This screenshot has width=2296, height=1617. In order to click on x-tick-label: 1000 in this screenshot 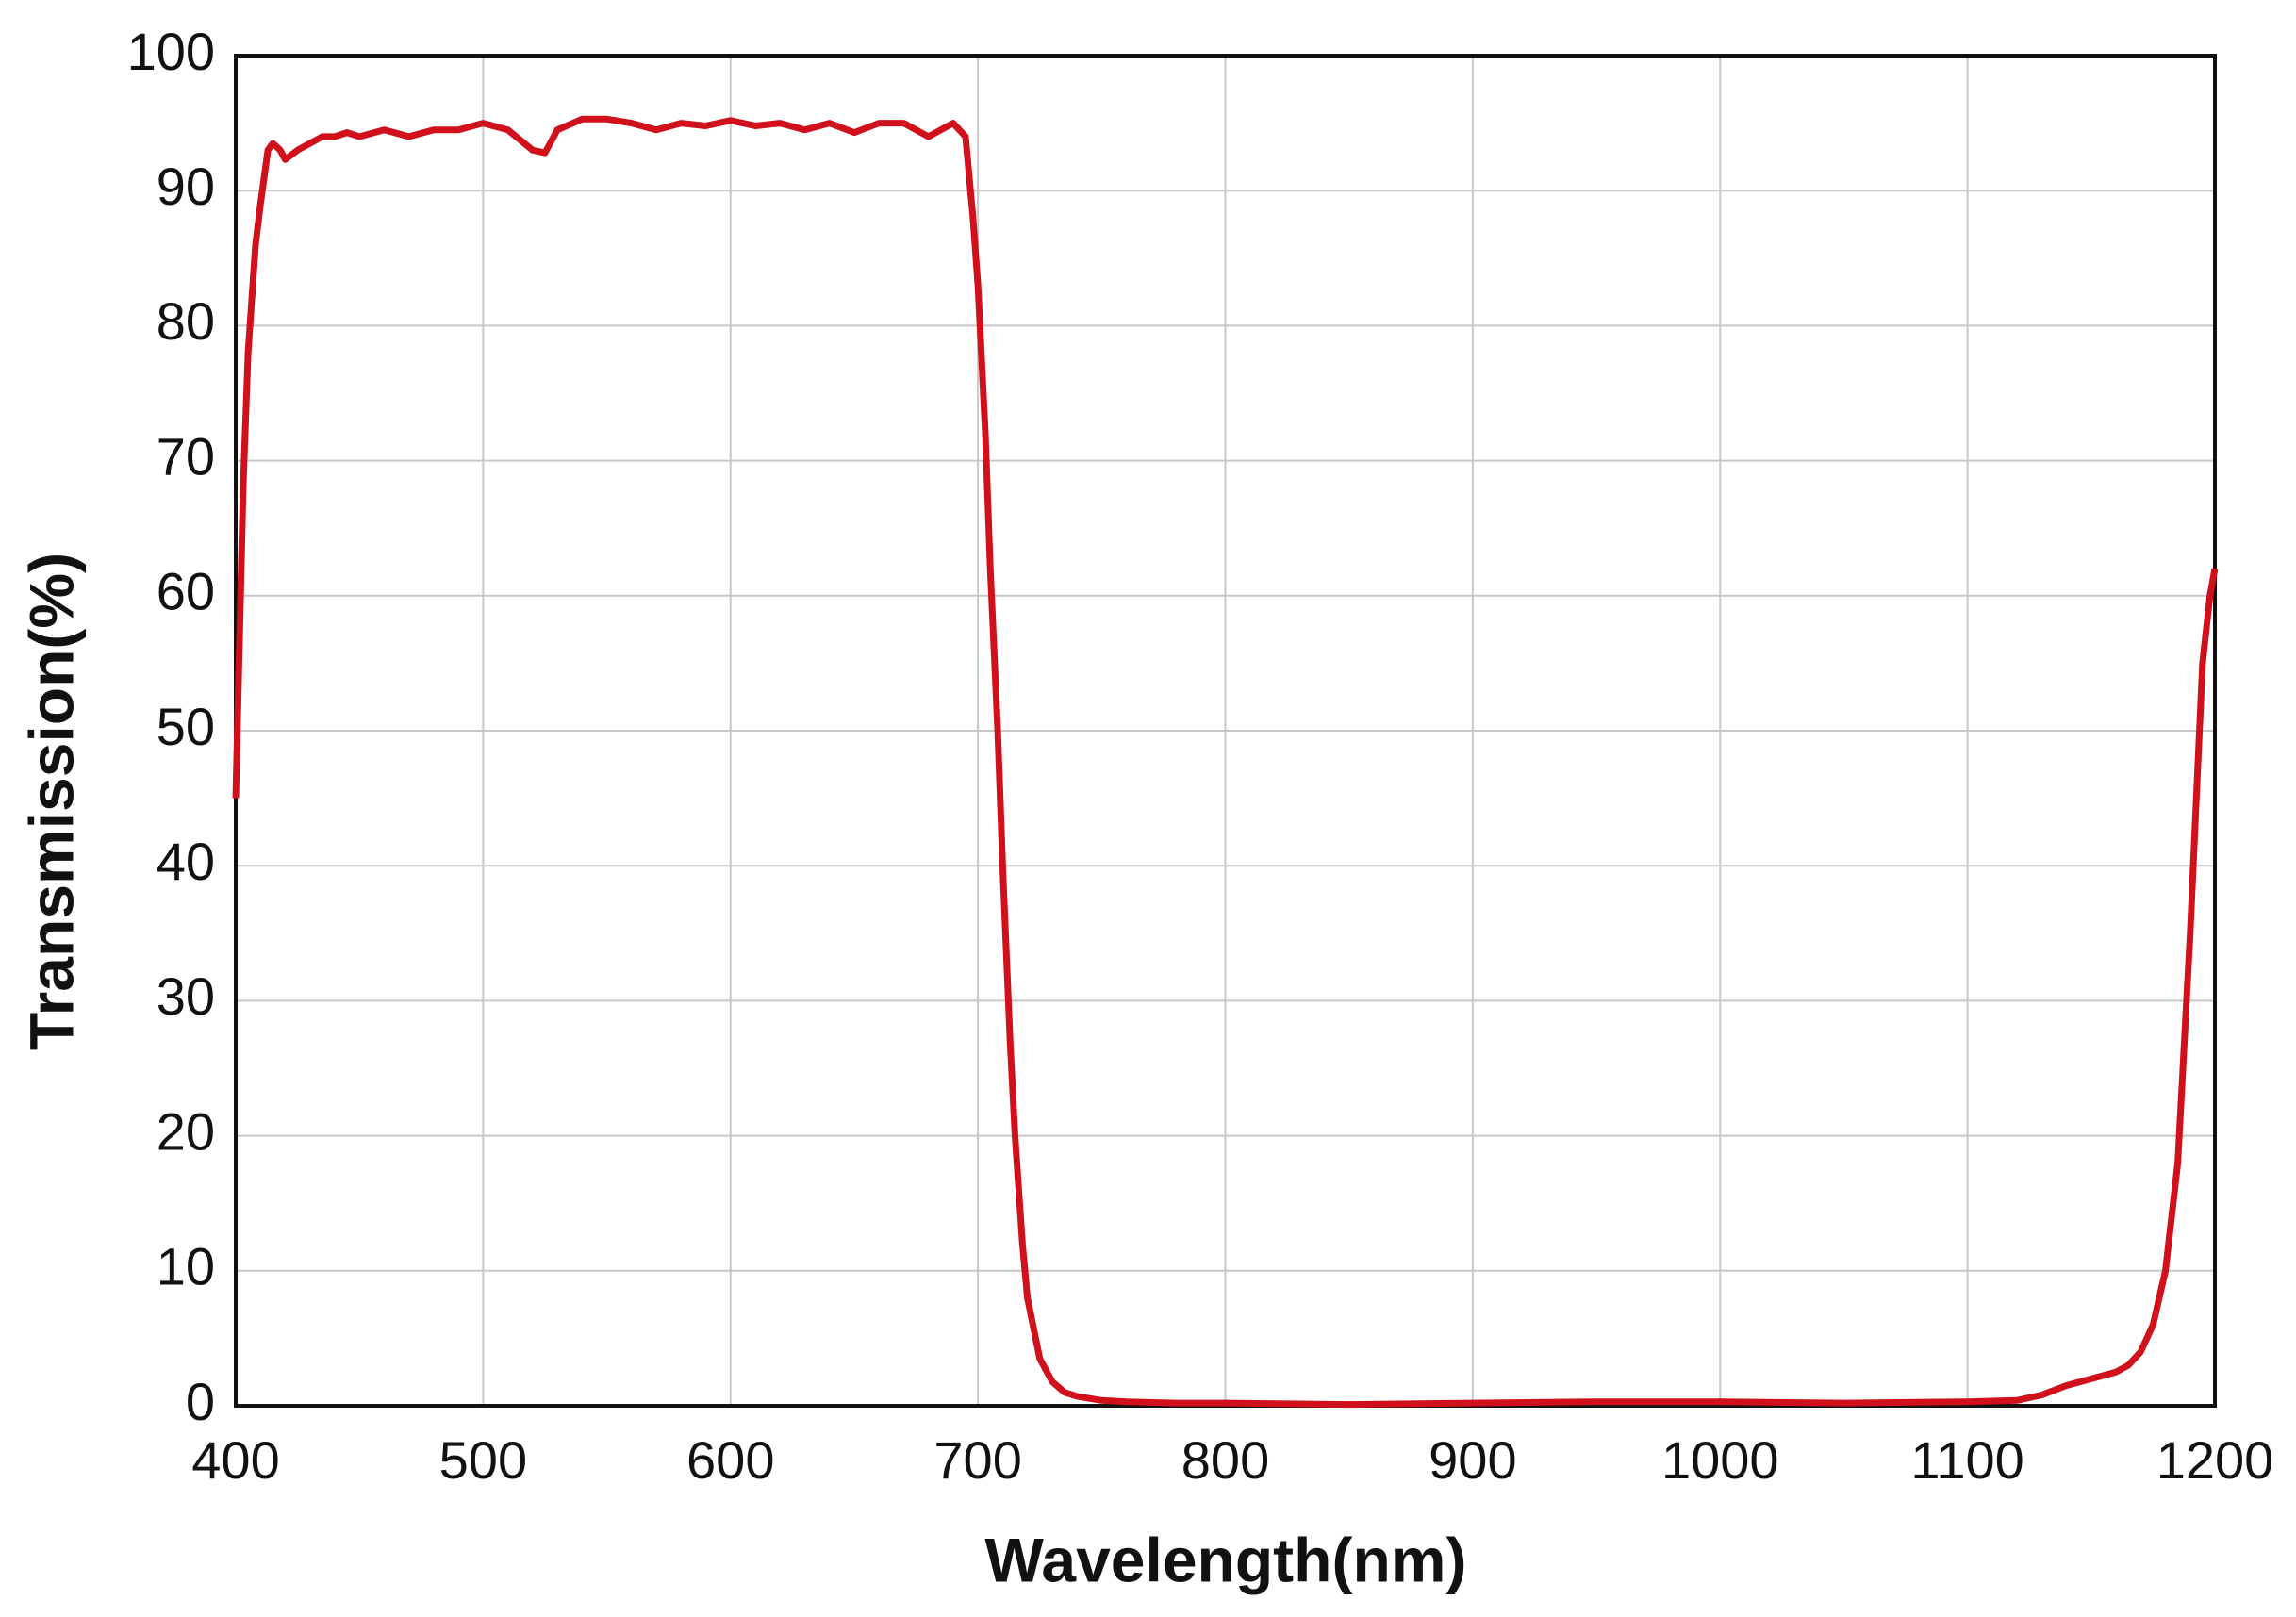, I will do `click(1720, 1460)`.